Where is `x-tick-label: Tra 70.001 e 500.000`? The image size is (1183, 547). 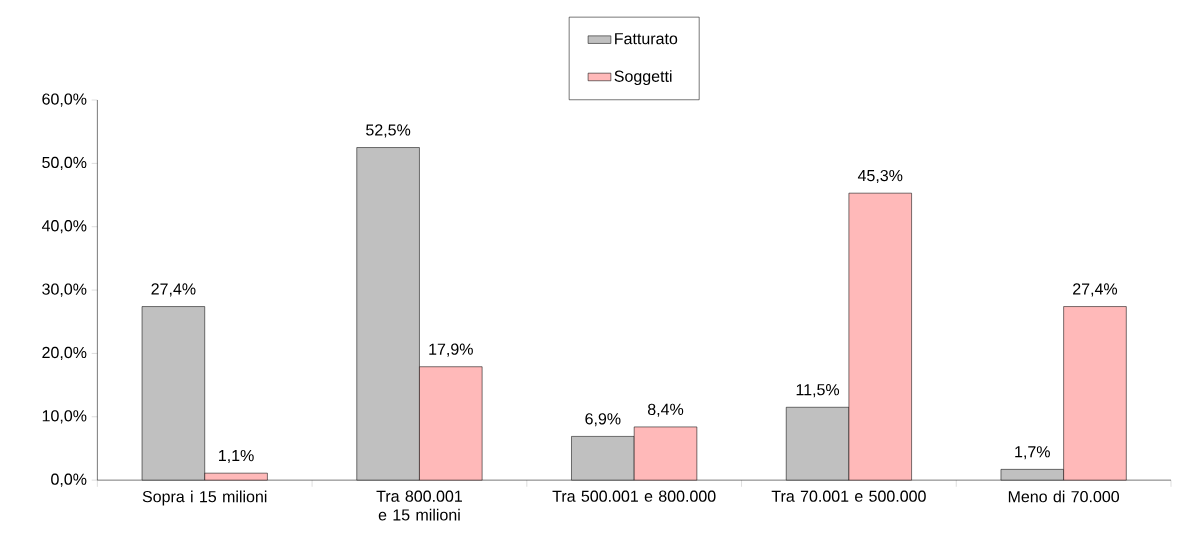
x-tick-label: Tra 70.001 e 500.000 is located at coordinates (848, 496).